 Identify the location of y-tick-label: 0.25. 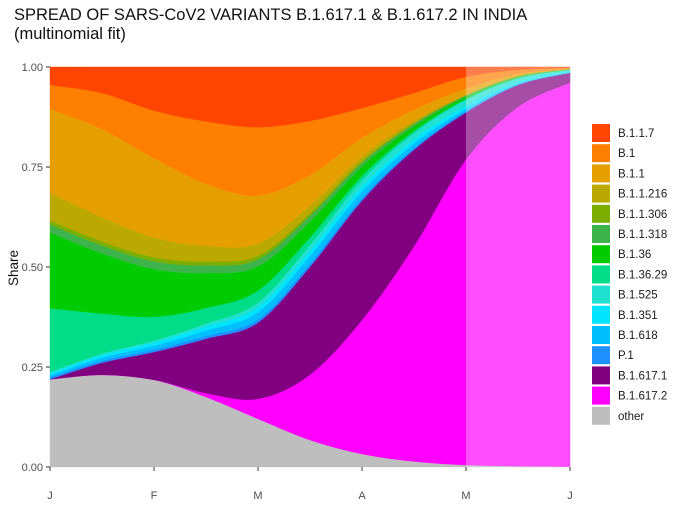
(32, 368).